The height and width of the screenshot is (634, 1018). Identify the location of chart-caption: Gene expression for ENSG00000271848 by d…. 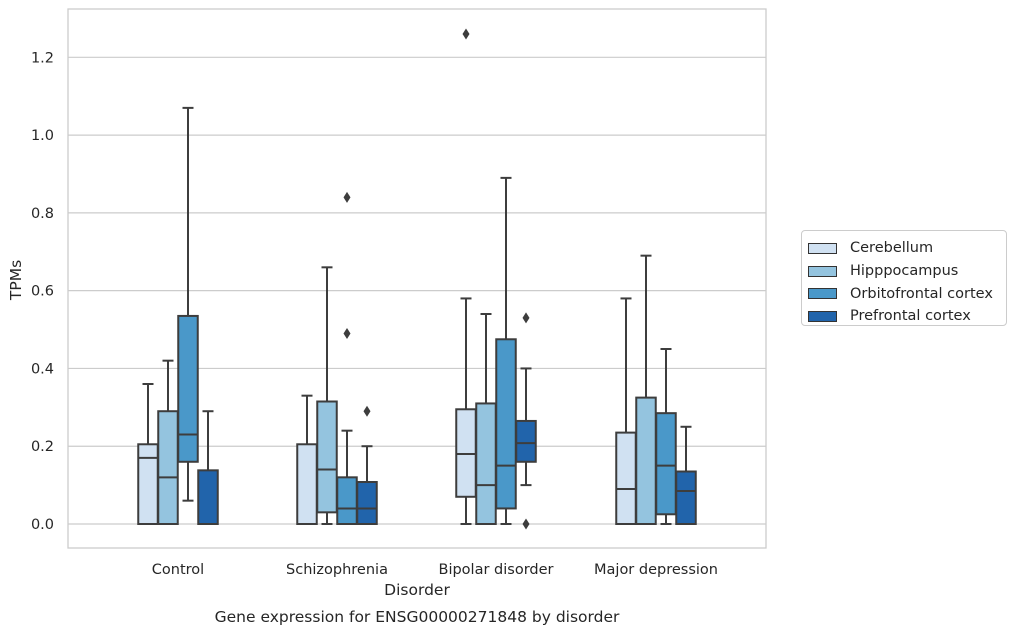
(417, 617).